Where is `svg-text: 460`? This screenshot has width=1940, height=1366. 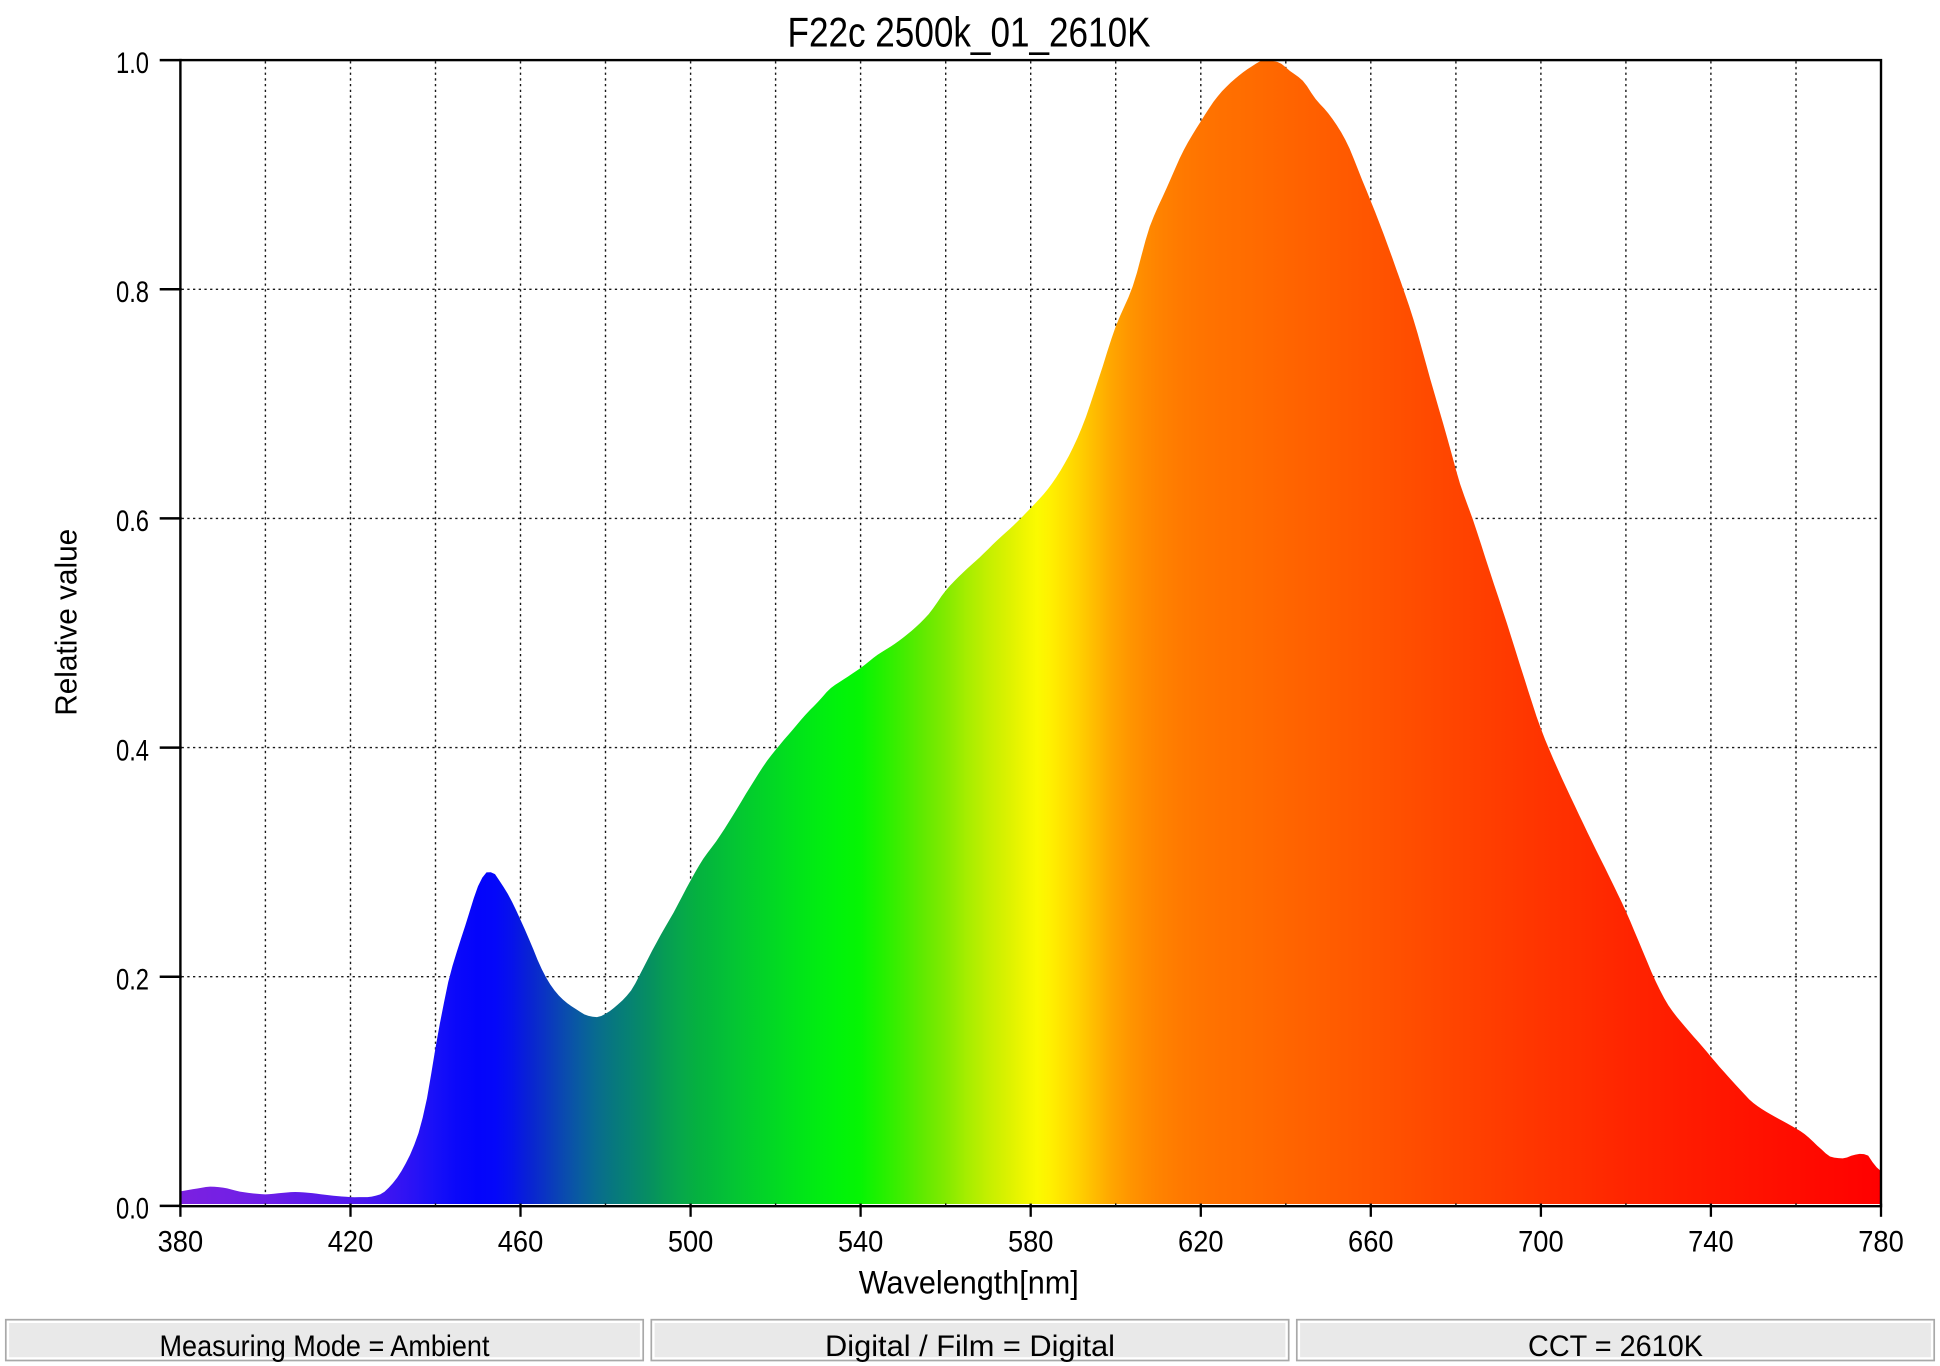
svg-text: 460 is located at coordinates (521, 1241).